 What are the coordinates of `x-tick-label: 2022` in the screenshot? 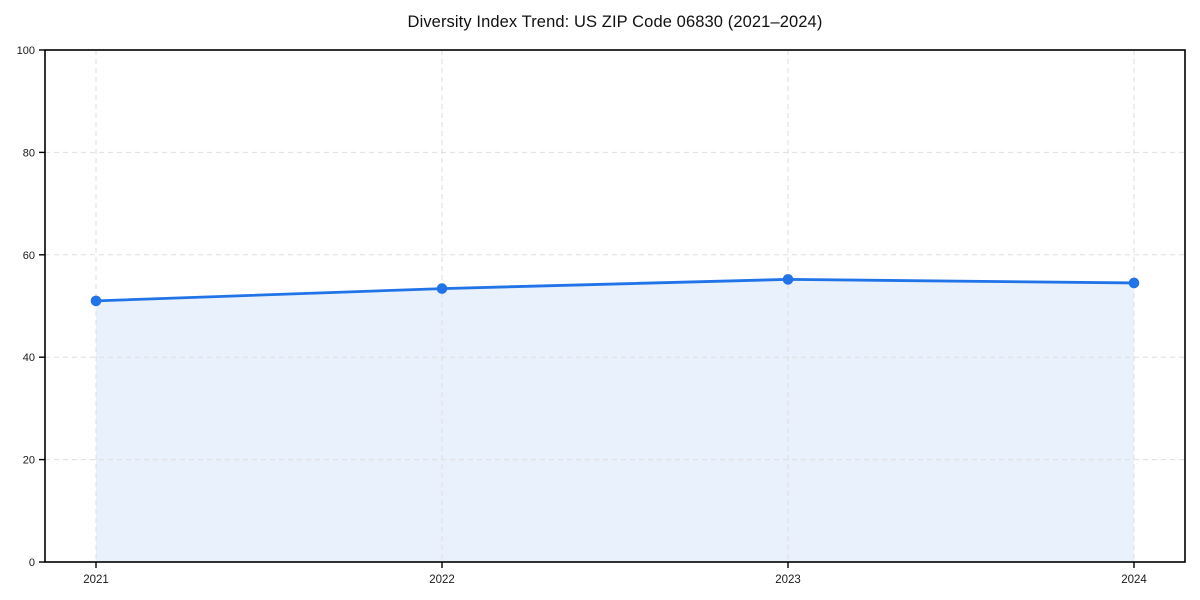 It's located at (442, 580).